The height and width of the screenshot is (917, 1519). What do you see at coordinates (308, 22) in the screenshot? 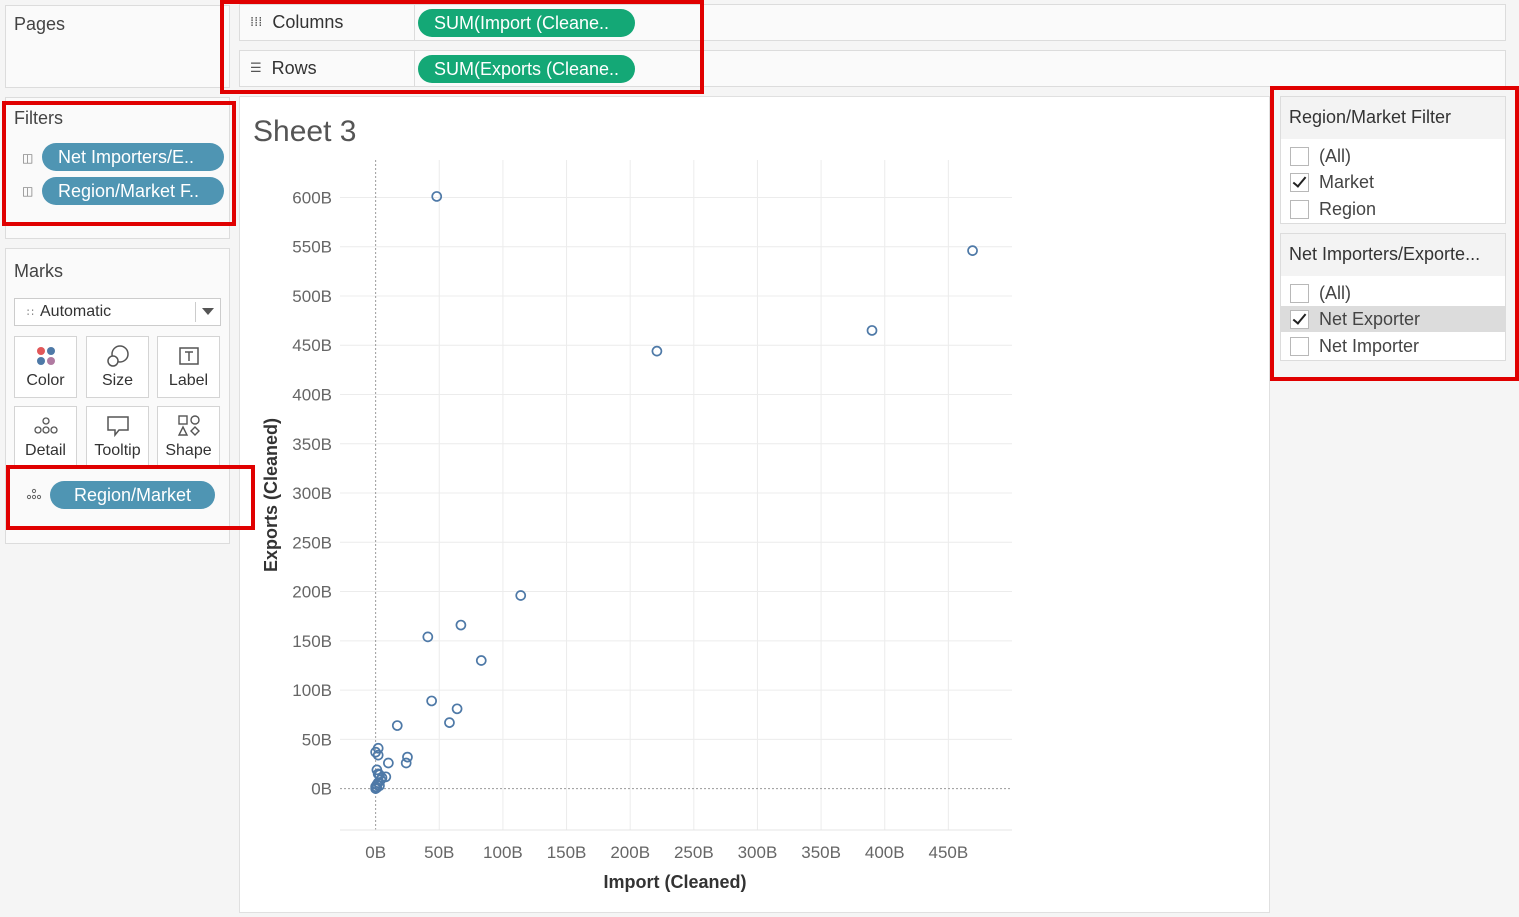
I see `columns-label-text: Columns` at bounding box center [308, 22].